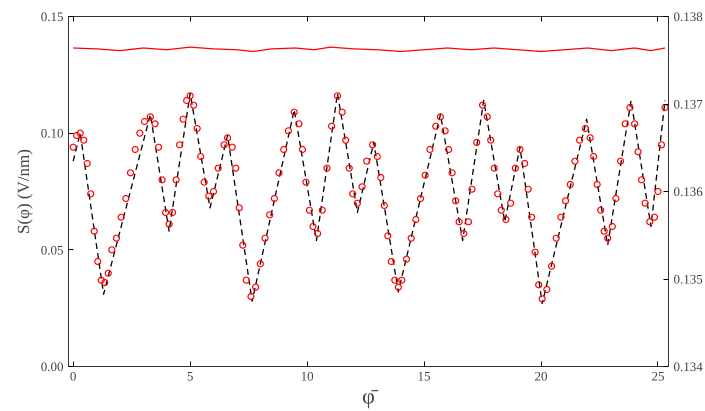  I want to click on y2-tick-label: 0.135, so click(688, 279).